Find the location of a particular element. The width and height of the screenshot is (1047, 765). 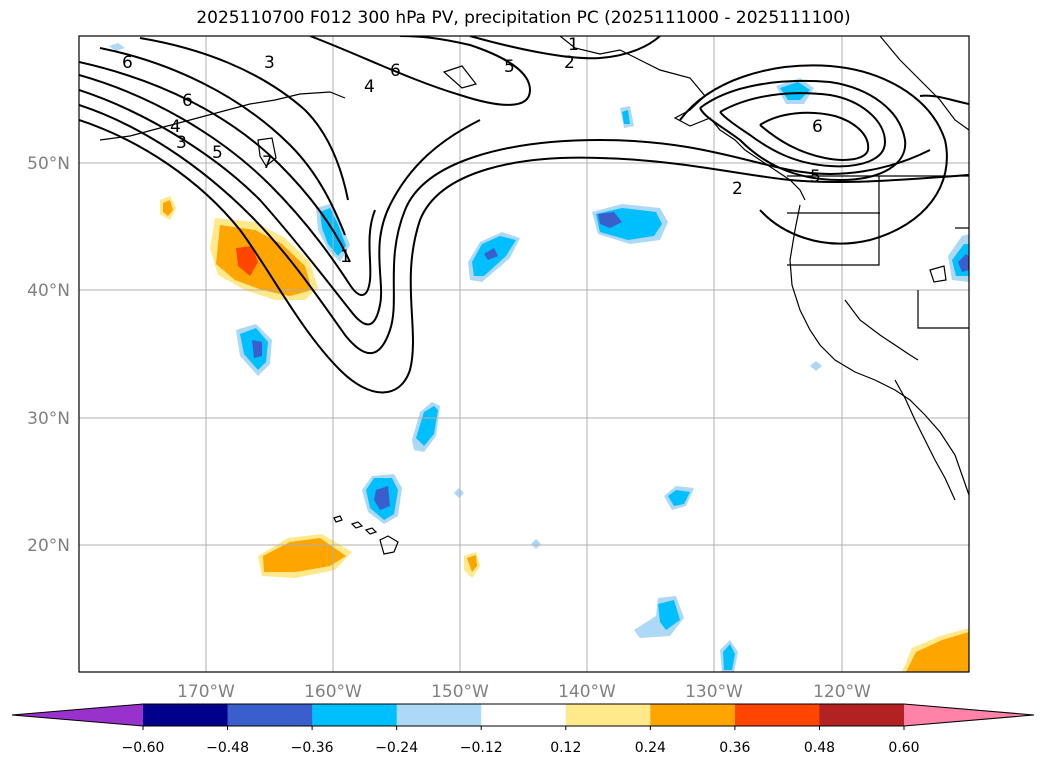

alaska-coast is located at coordinates (682, 118).